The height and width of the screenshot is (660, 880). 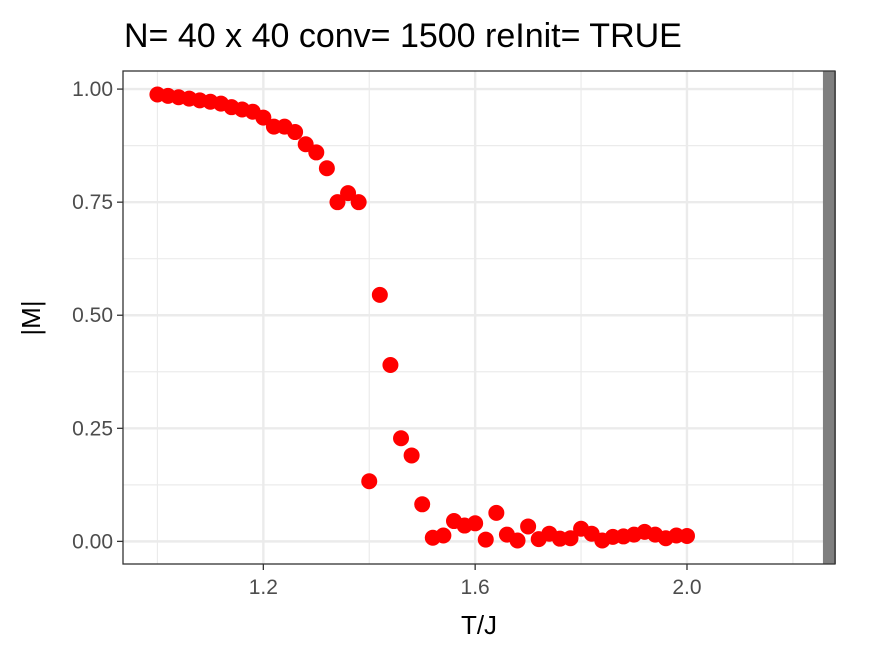 I want to click on y-tick-label: 0.50, so click(x=92, y=315).